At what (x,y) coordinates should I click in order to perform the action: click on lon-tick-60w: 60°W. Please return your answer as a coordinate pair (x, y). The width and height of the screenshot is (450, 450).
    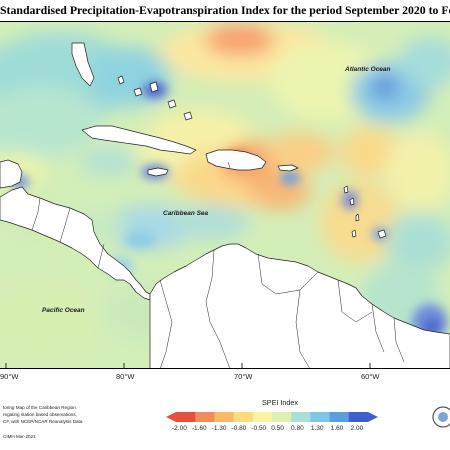
    Looking at the image, I should click on (370, 376).